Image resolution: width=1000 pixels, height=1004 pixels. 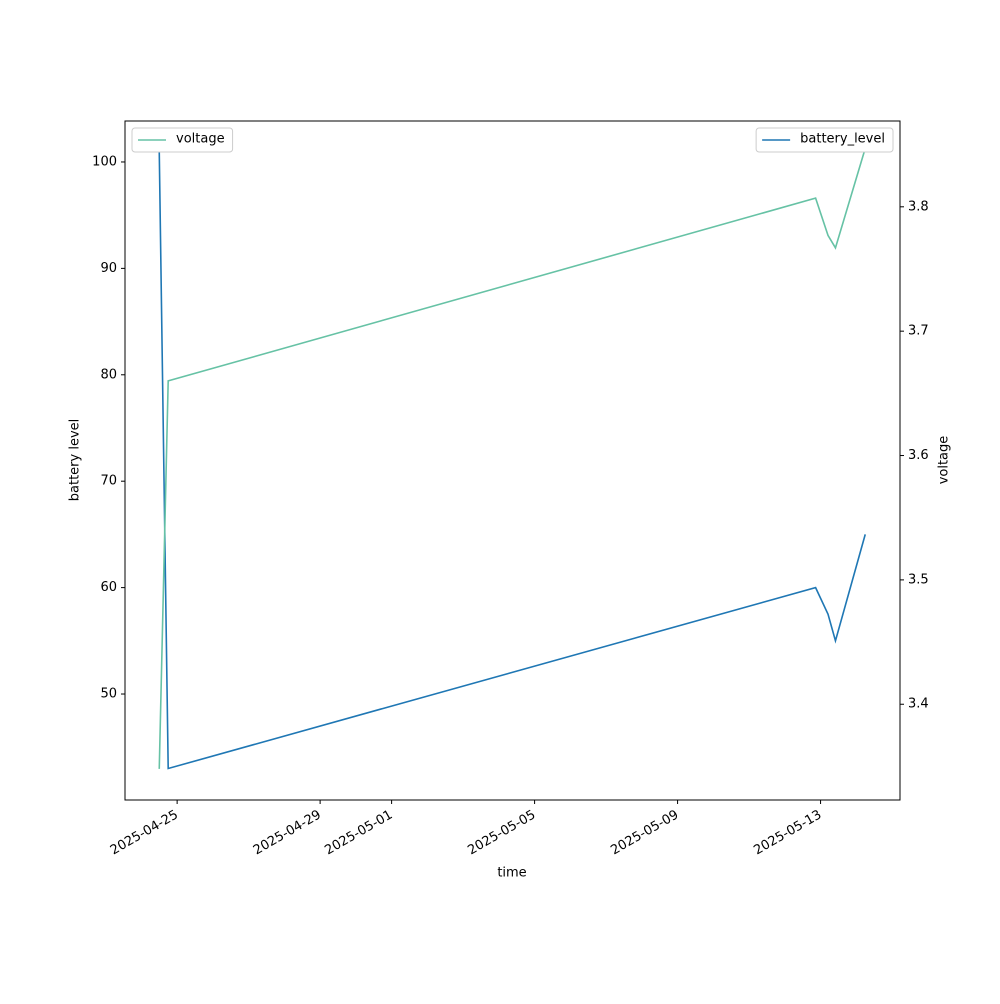 What do you see at coordinates (511, 873) in the screenshot?
I see `x-axis-label: time` at bounding box center [511, 873].